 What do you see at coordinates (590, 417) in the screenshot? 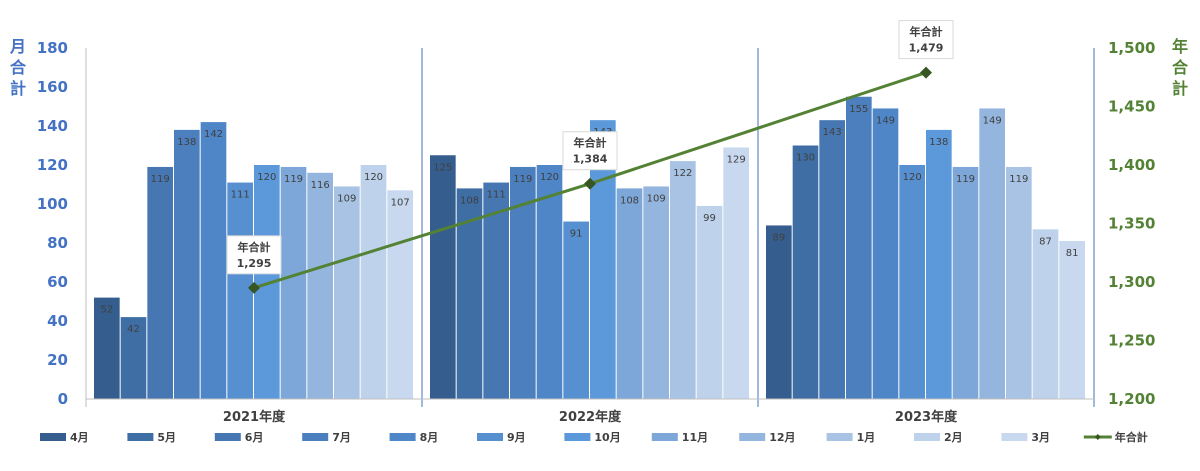
I see `group-label: 2022年度` at bounding box center [590, 417].